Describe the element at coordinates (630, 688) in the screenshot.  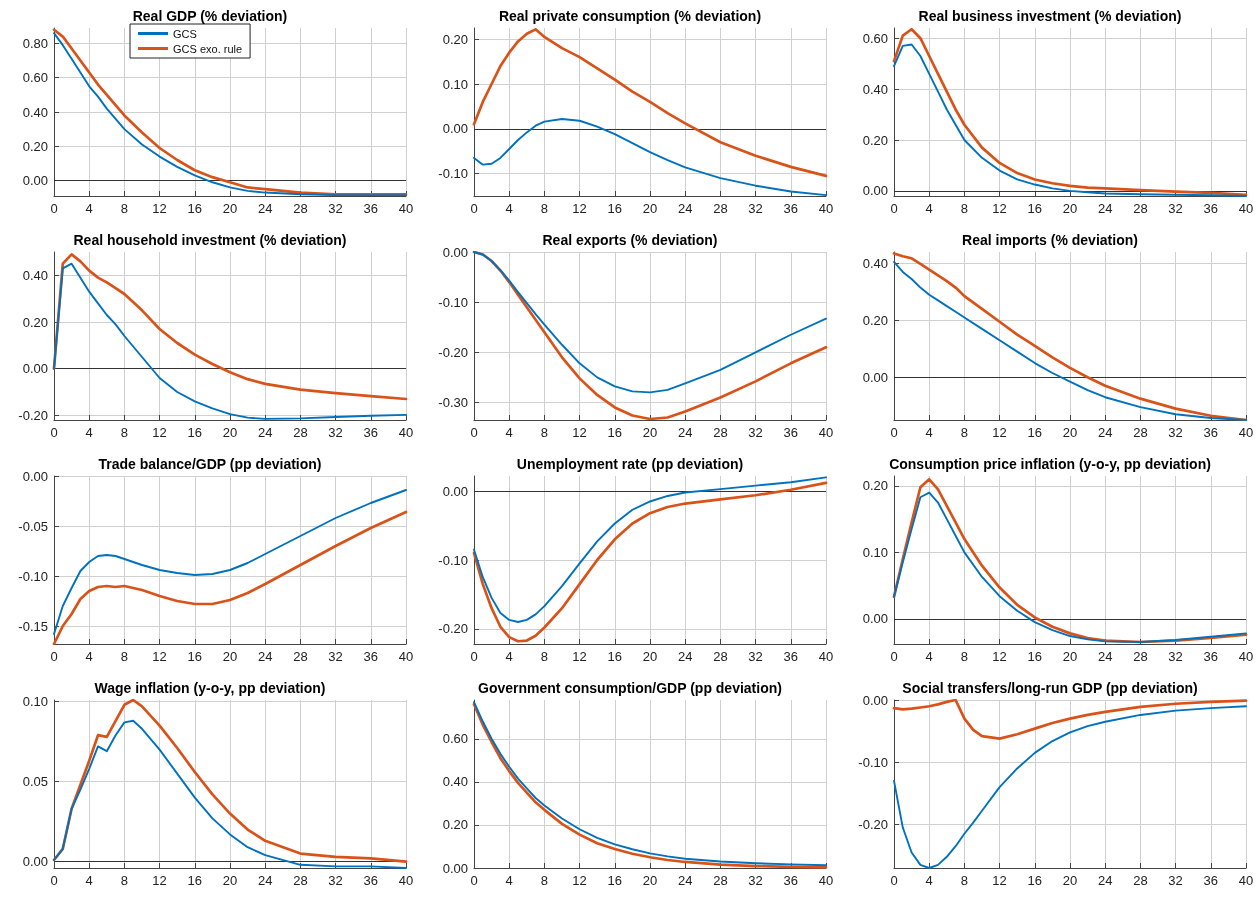
I see `chart-title: Government consumption/GDP (pp deviation)` at that location.